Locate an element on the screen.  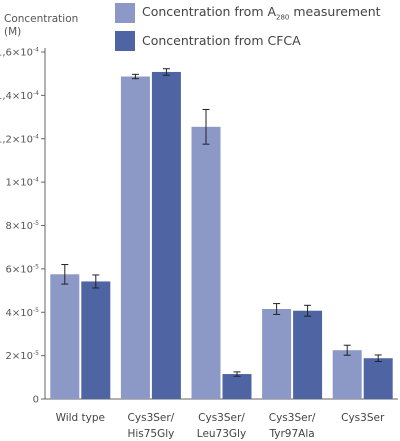
y-axis-label-line1: Concentration is located at coordinates (41, 19).